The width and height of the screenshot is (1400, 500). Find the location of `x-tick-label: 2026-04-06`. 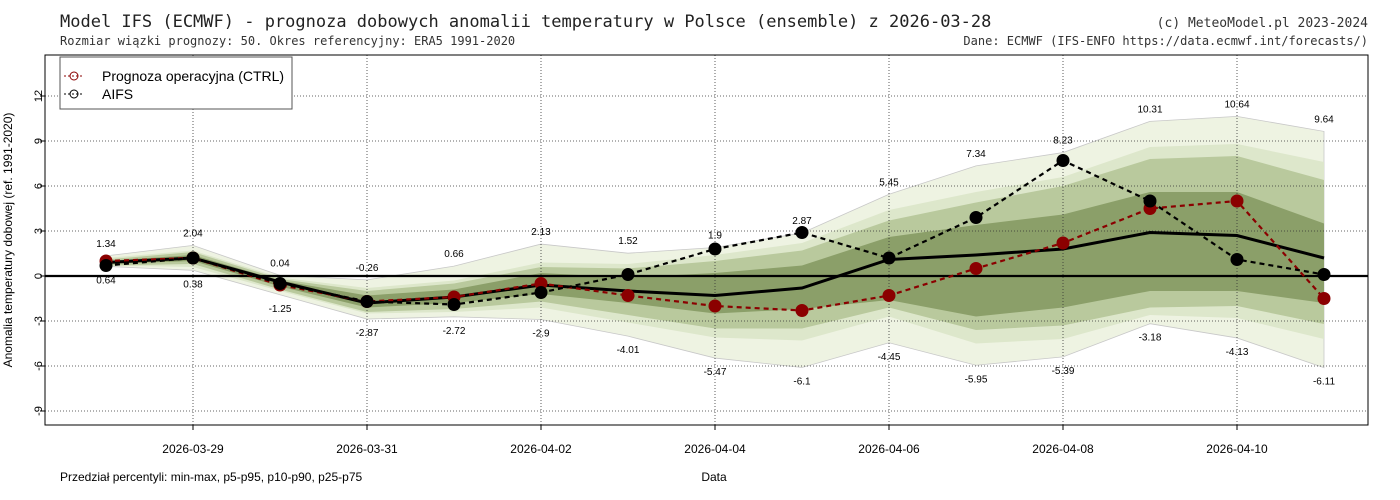

x-tick-label: 2026-04-06 is located at coordinates (889, 449).